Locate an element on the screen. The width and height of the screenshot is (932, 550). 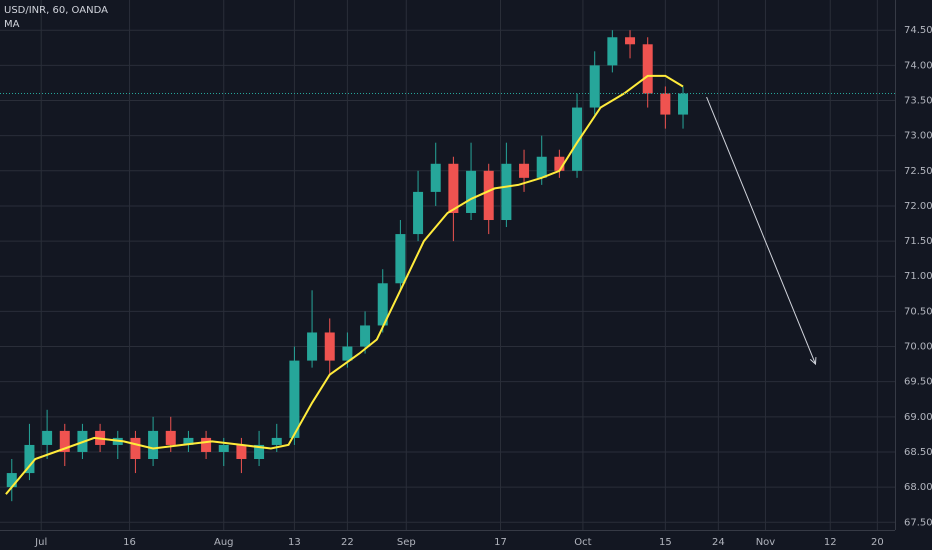
y-tick-label: 70.000 is located at coordinates (918, 347).